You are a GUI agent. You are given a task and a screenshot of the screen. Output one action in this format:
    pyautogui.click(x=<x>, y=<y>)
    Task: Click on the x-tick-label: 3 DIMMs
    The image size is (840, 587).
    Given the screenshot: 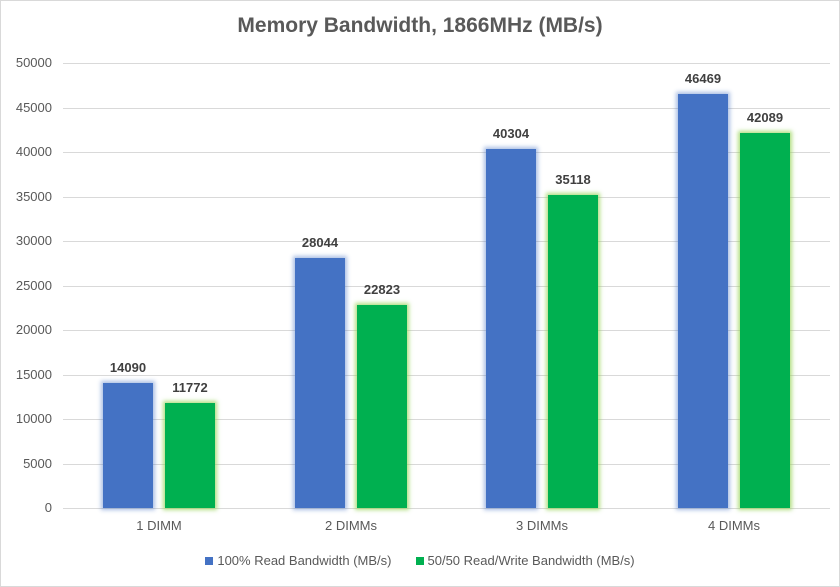 What is the action you would take?
    pyautogui.click(x=542, y=525)
    